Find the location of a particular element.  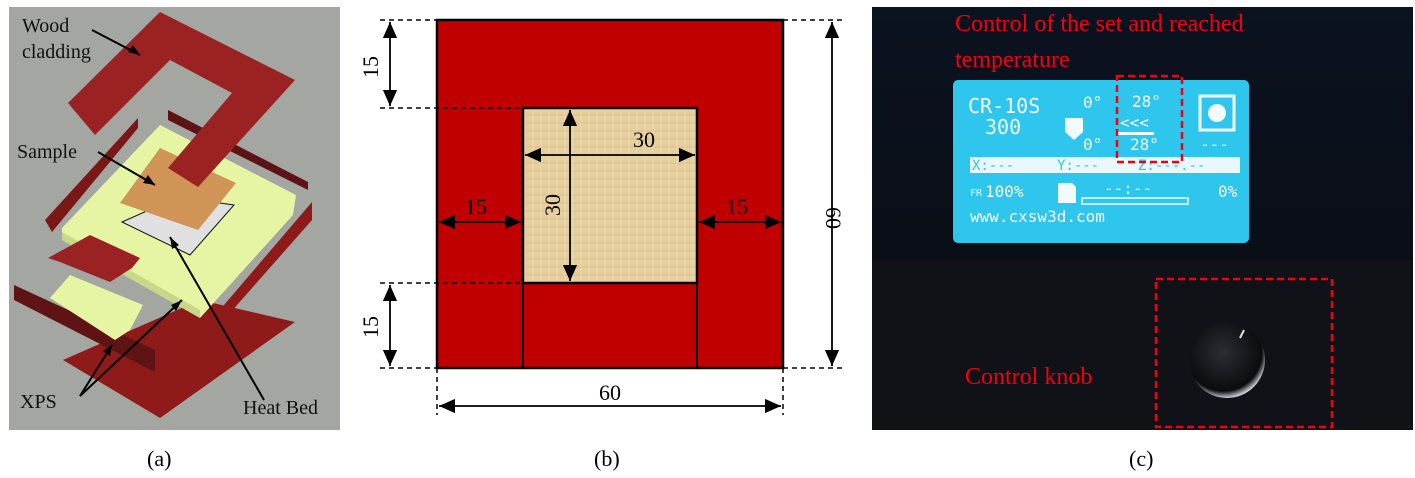

annotation-temperature-line1: Control of the set and reached is located at coordinates (1099, 24).